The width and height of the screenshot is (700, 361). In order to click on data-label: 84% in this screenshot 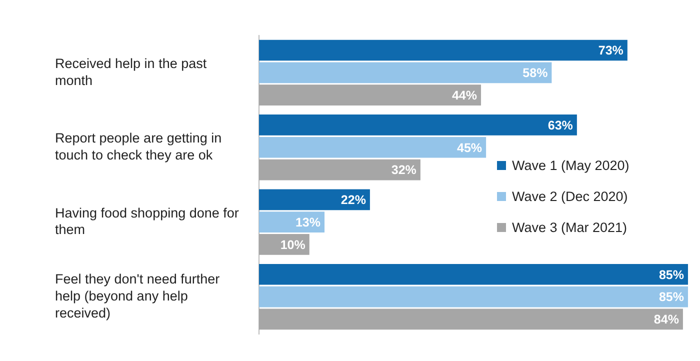, I will do `click(666, 319)`.